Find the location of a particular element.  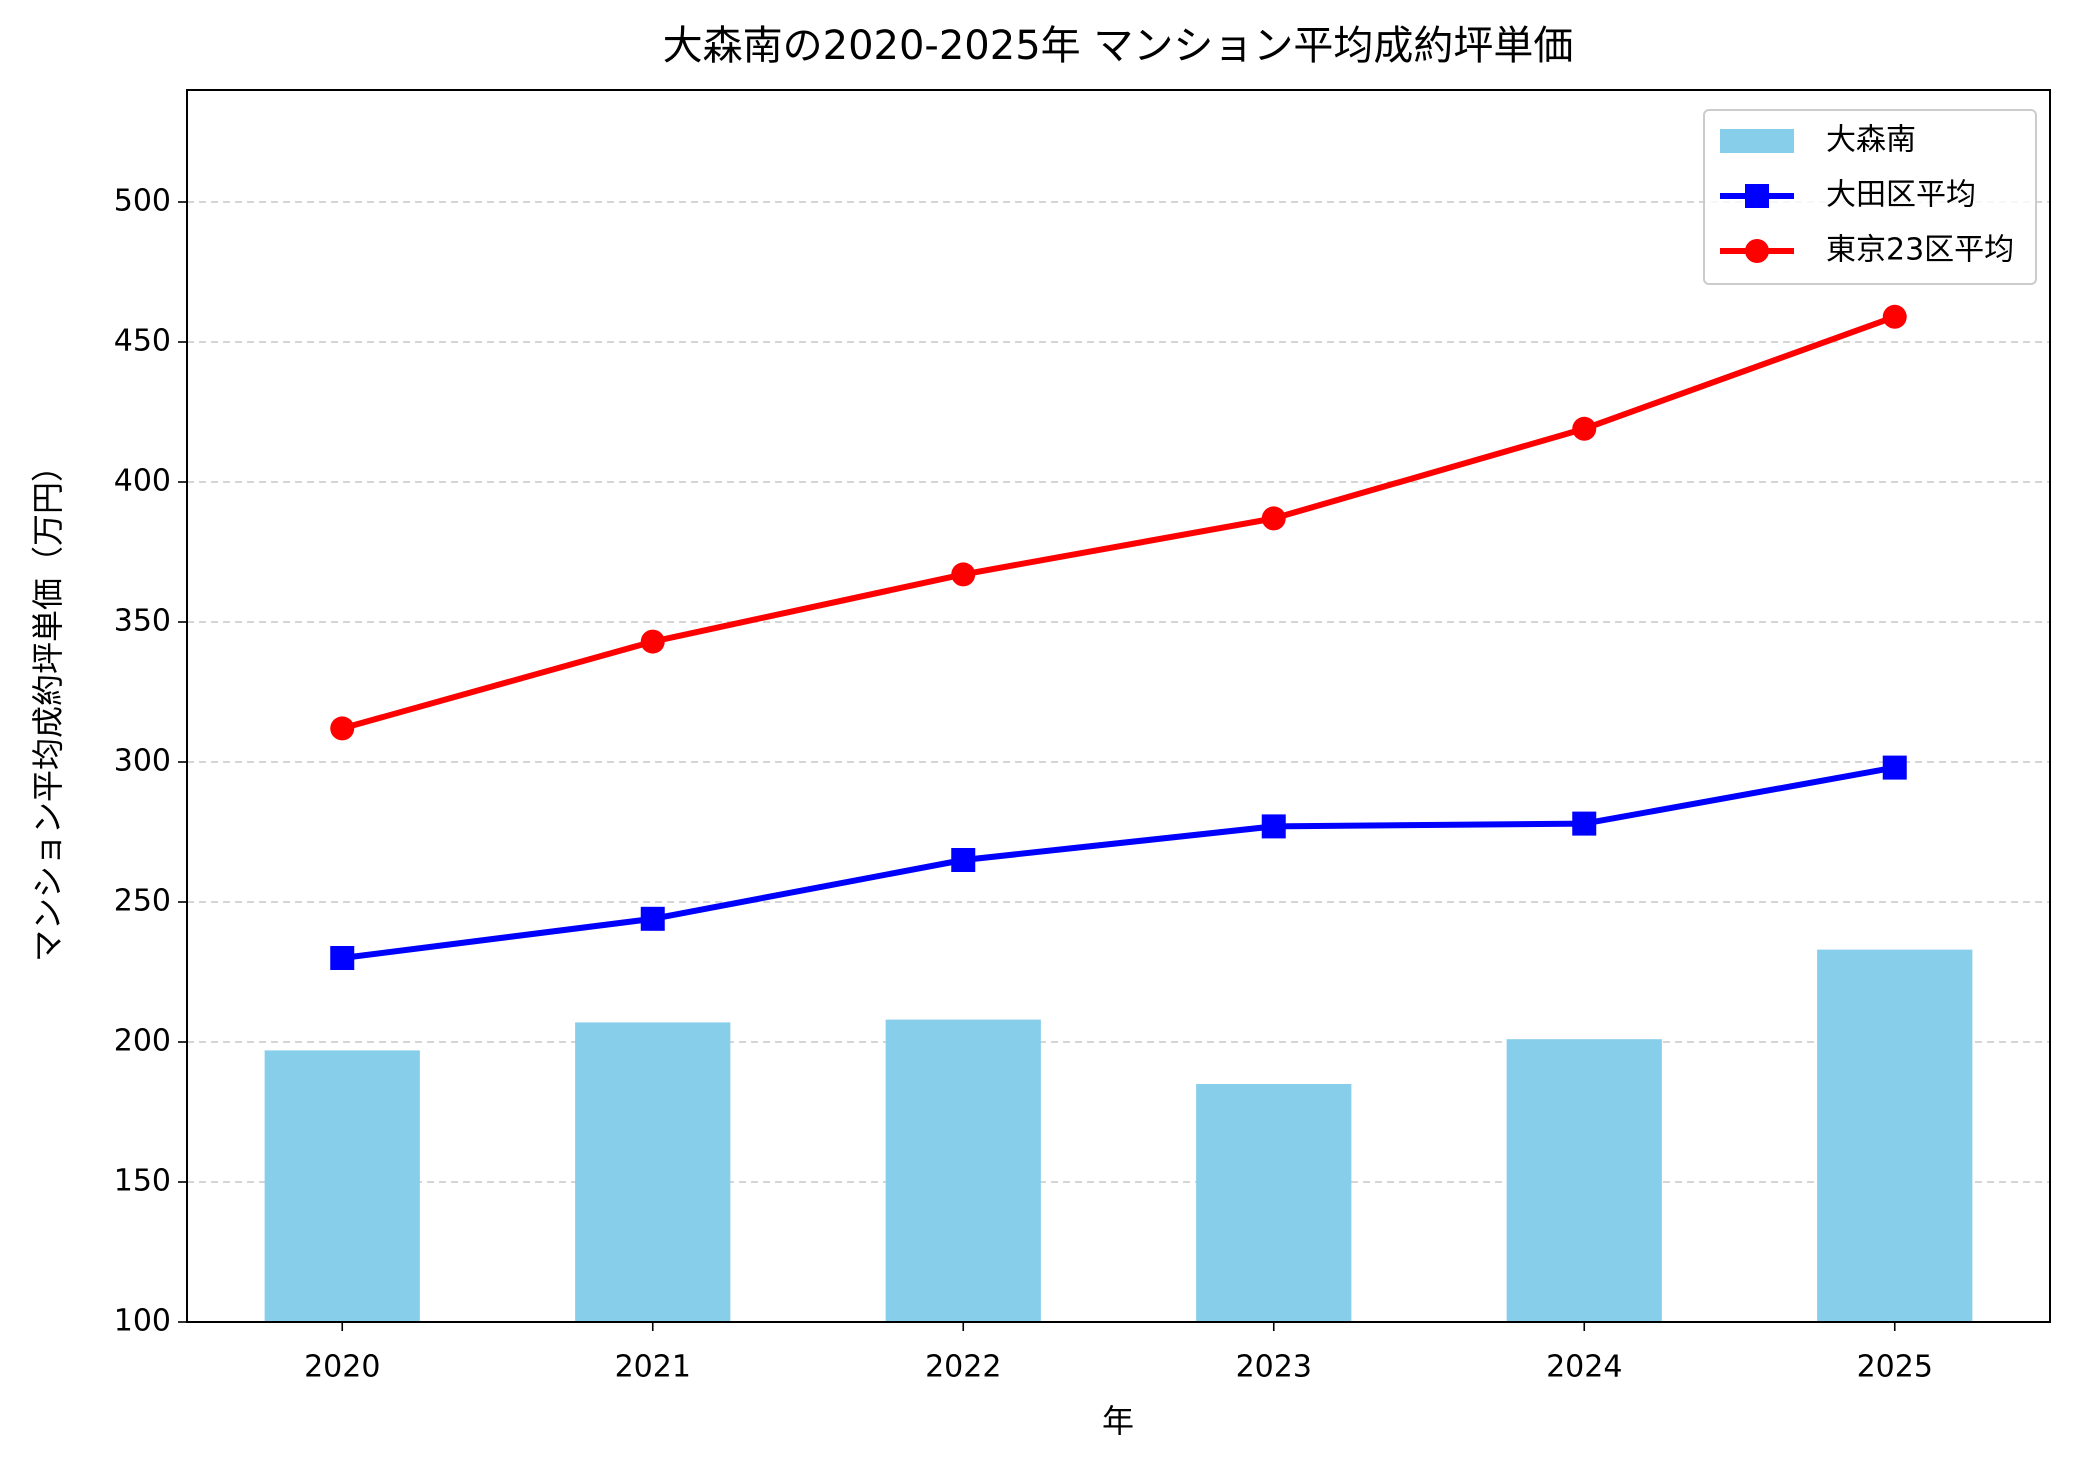

x-tick-label: 2020 is located at coordinates (342, 1367).